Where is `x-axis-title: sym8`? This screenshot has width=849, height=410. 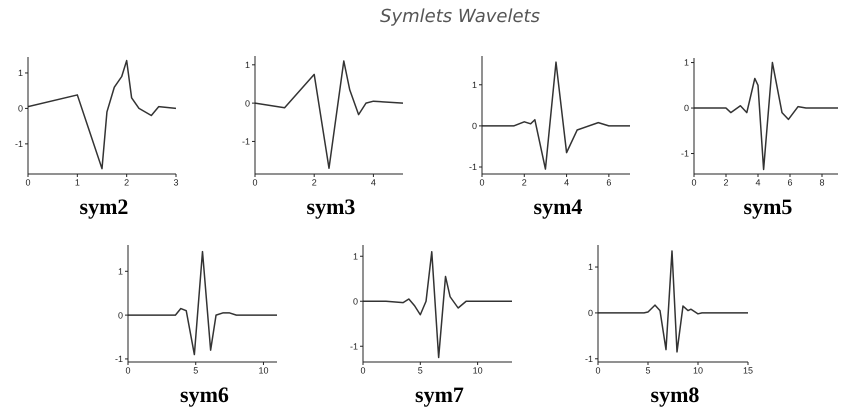
x-axis-title: sym8 is located at coordinates (675, 395).